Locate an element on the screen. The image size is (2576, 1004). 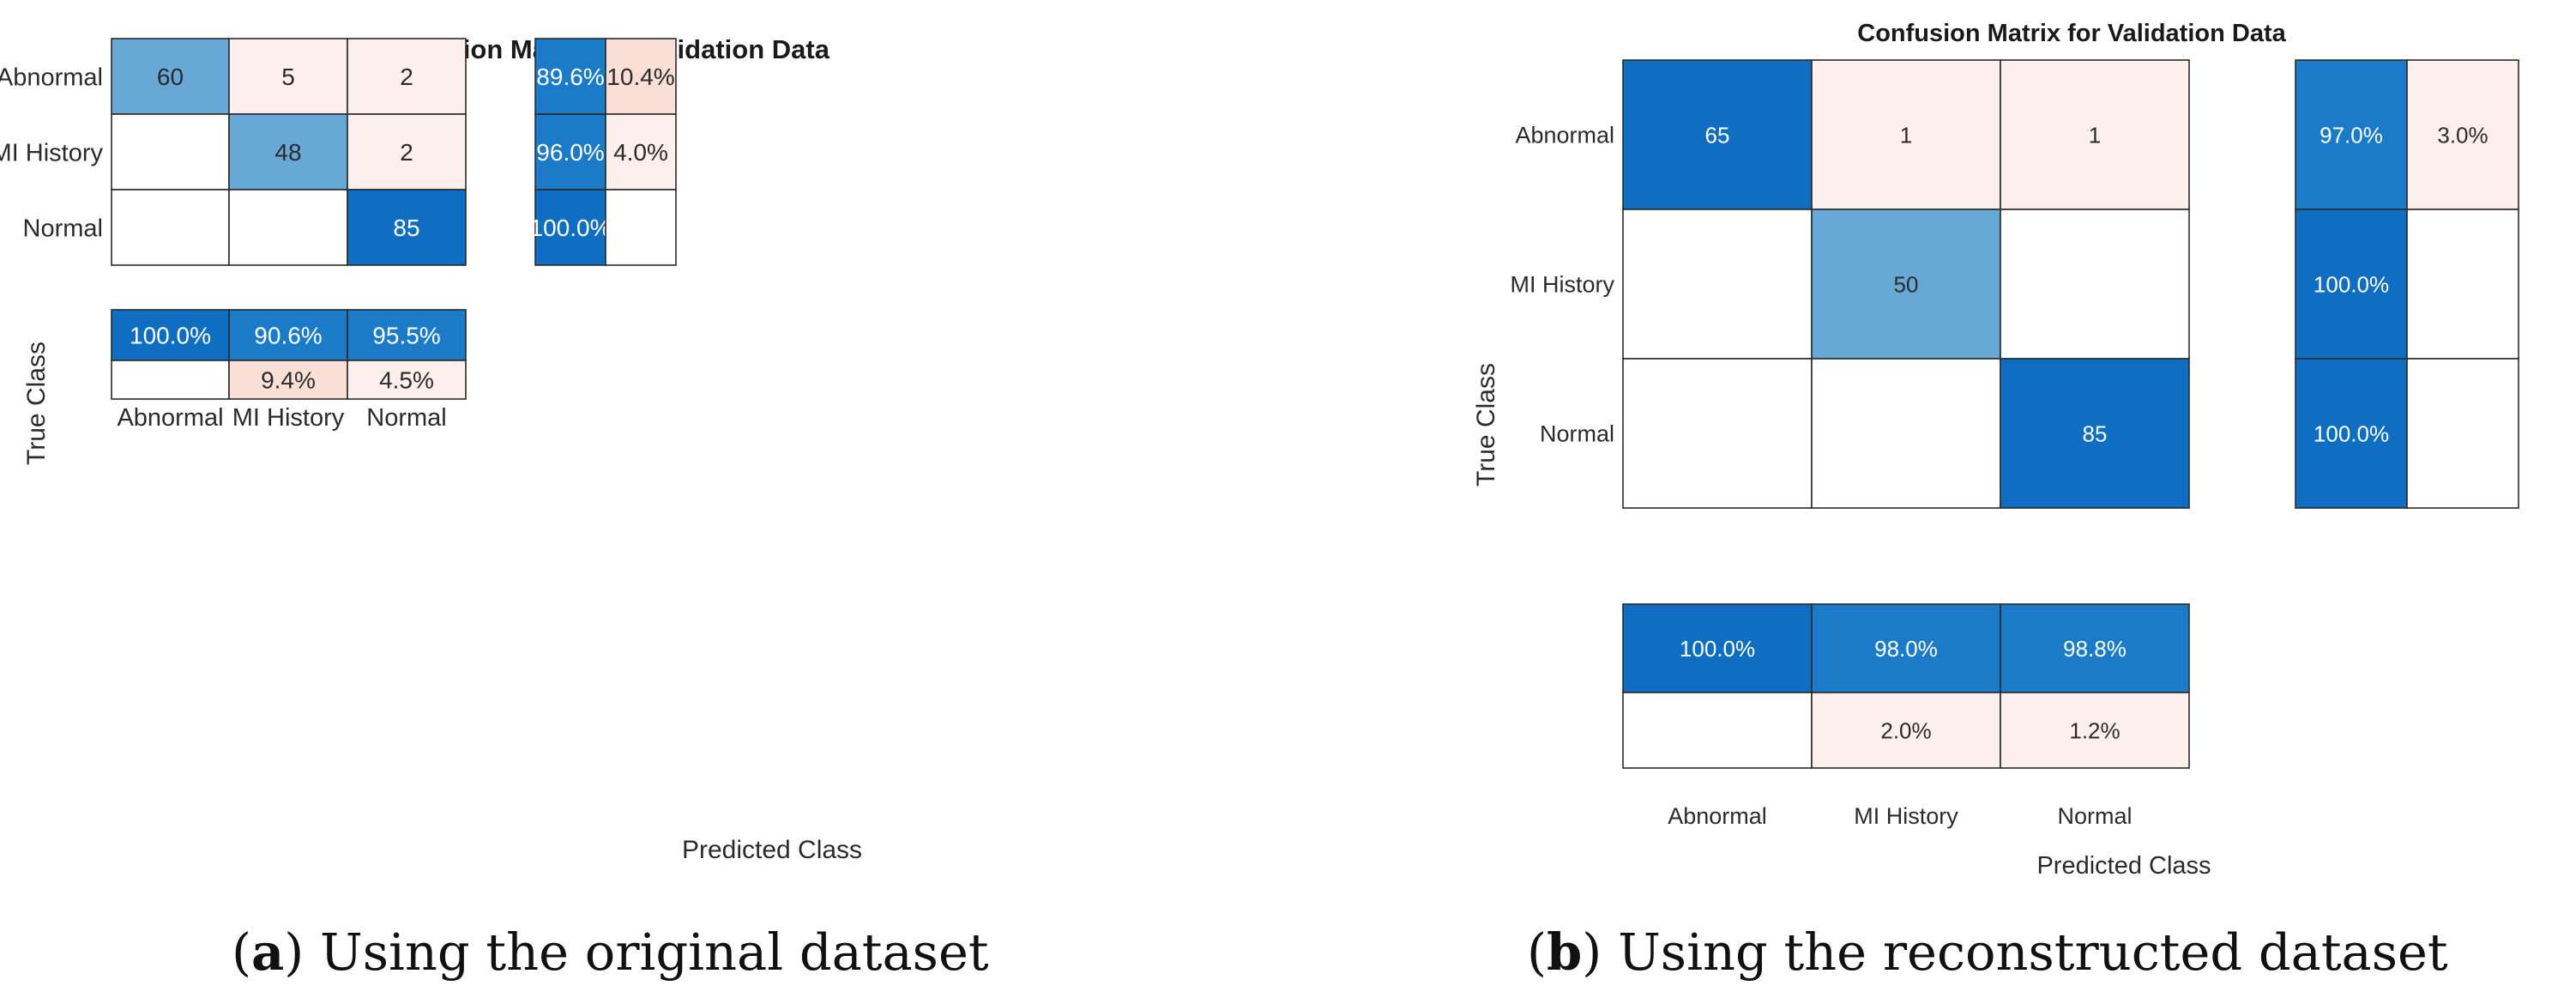
panel-b-col-summary-normal-correct is located at coordinates (2095, 648).